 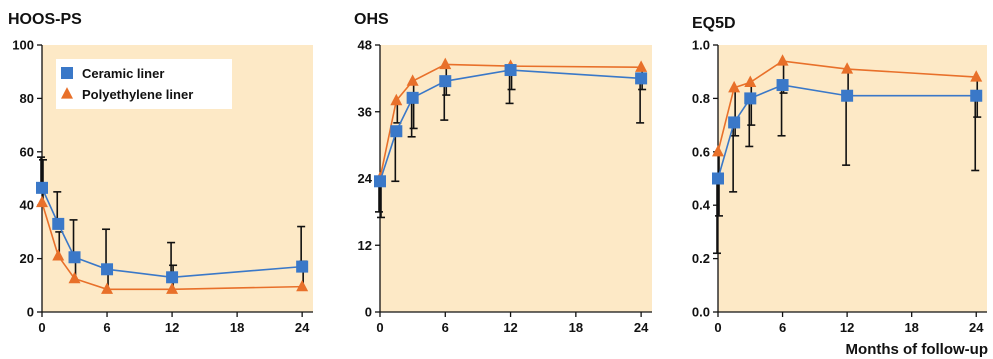 I want to click on legend-label-ceramic: Ceramic liner, so click(x=123, y=73).